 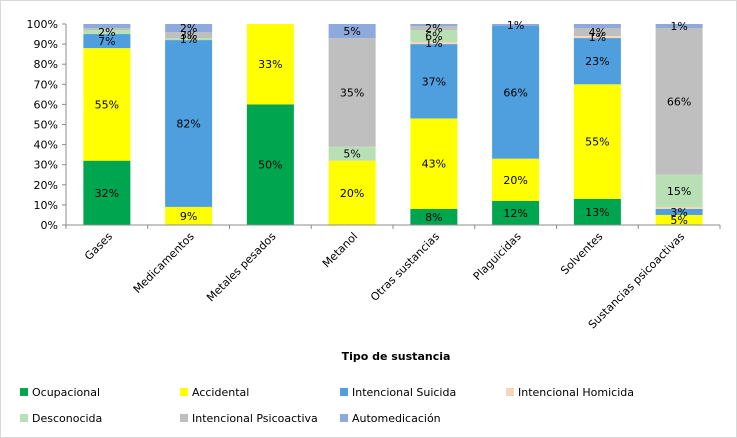 What do you see at coordinates (60, 392) in the screenshot?
I see `legend-item: Ocupacional` at bounding box center [60, 392].